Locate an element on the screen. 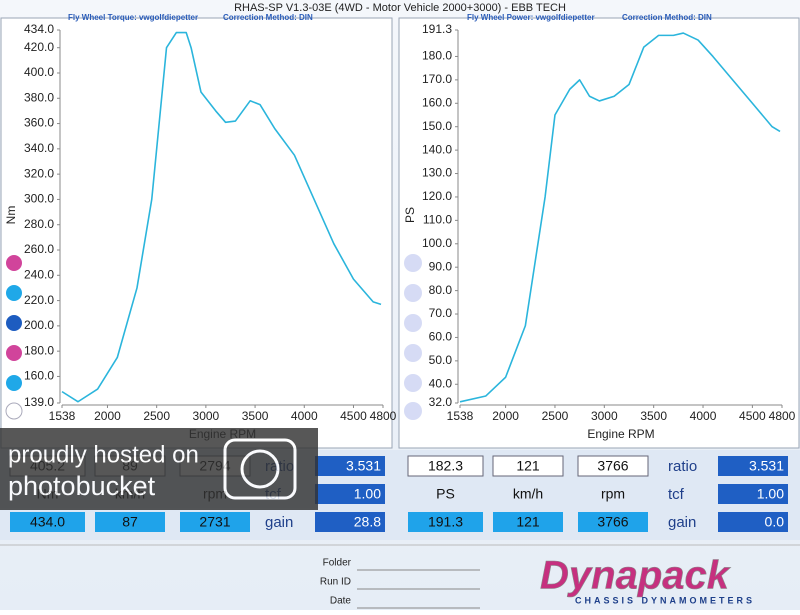  readout-value: 191.3 is located at coordinates (445, 522).